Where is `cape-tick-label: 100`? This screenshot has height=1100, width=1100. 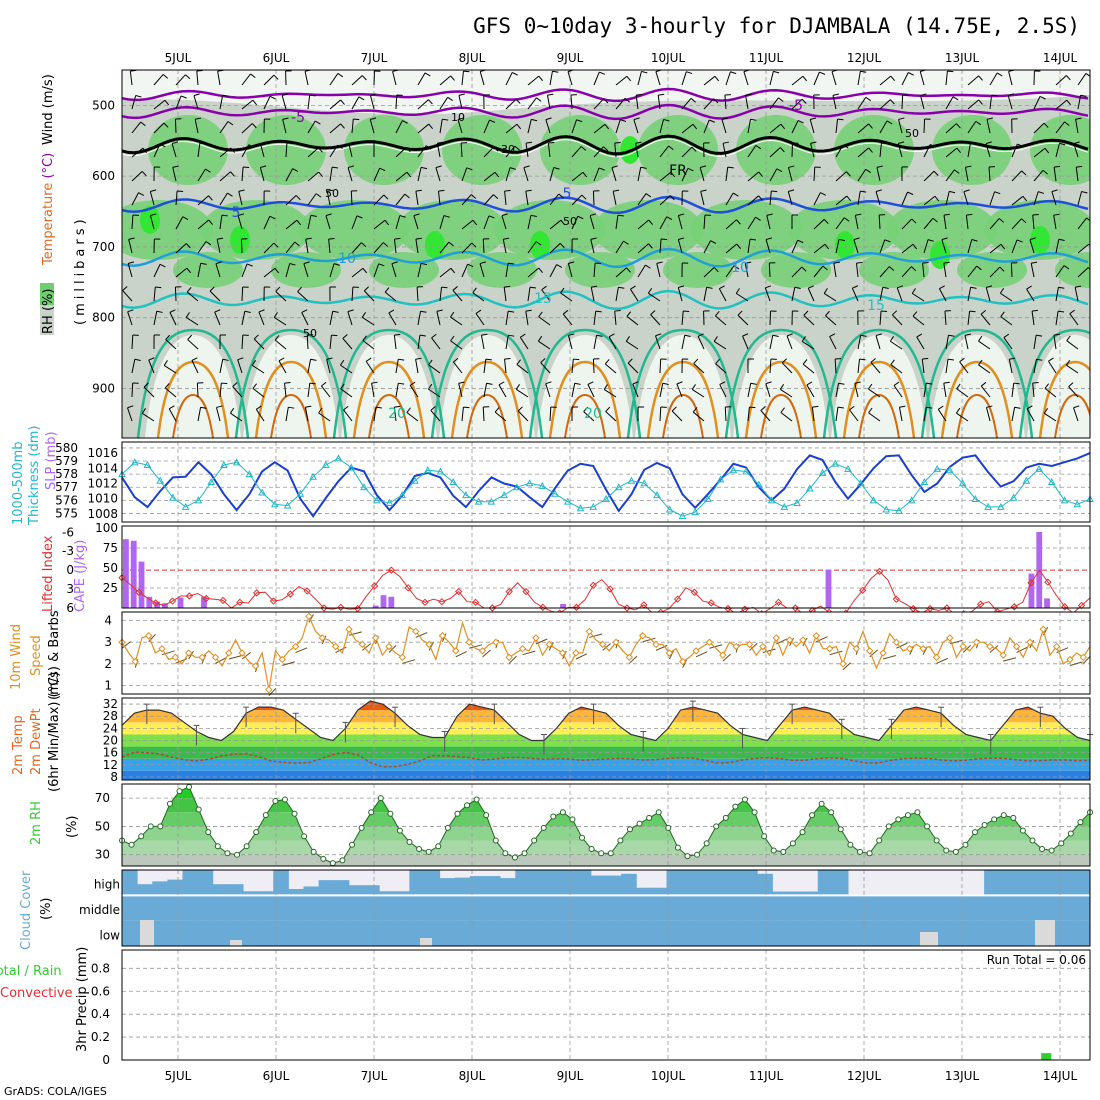 cape-tick-label: 100 is located at coordinates (106, 528).